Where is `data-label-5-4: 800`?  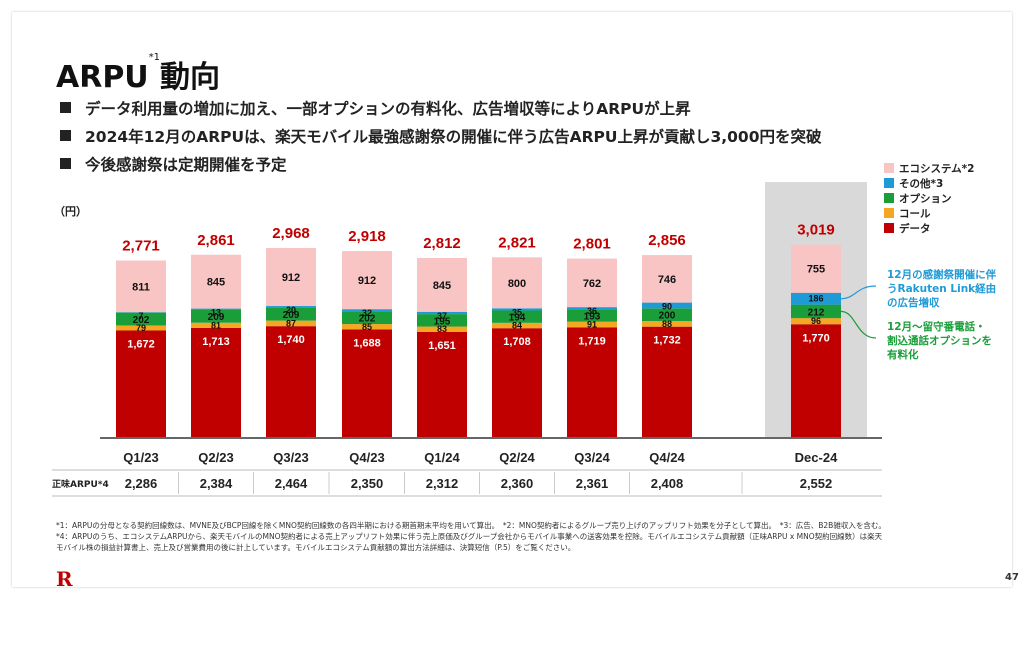
data-label-5-4: 800 is located at coordinates (517, 284).